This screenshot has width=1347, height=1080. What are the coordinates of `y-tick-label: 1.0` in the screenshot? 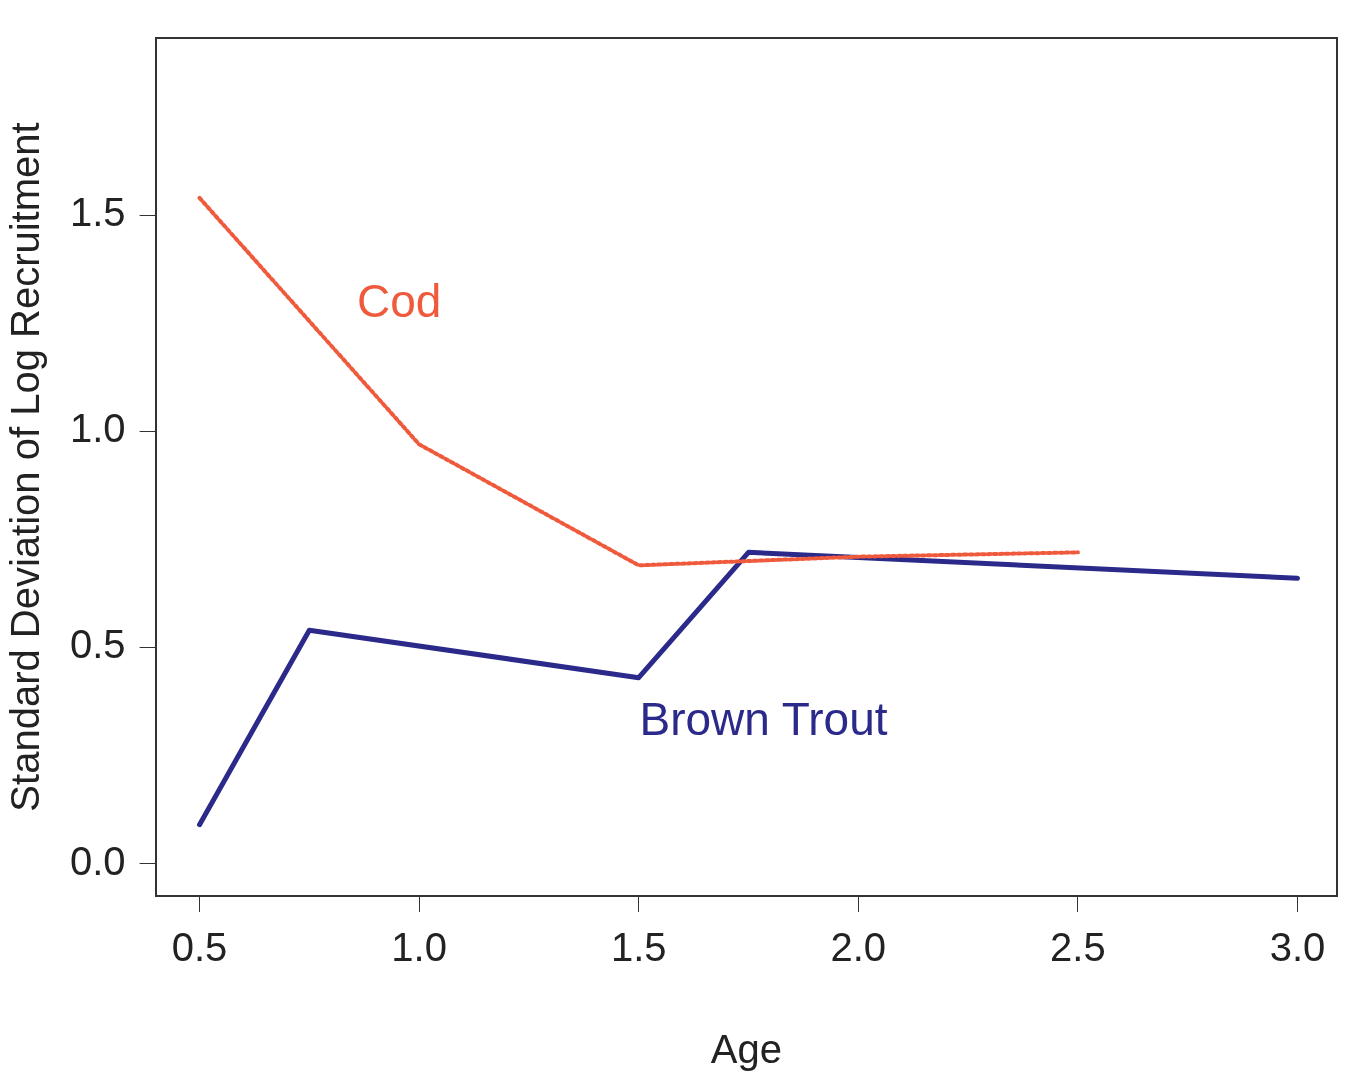 It's located at (98, 428).